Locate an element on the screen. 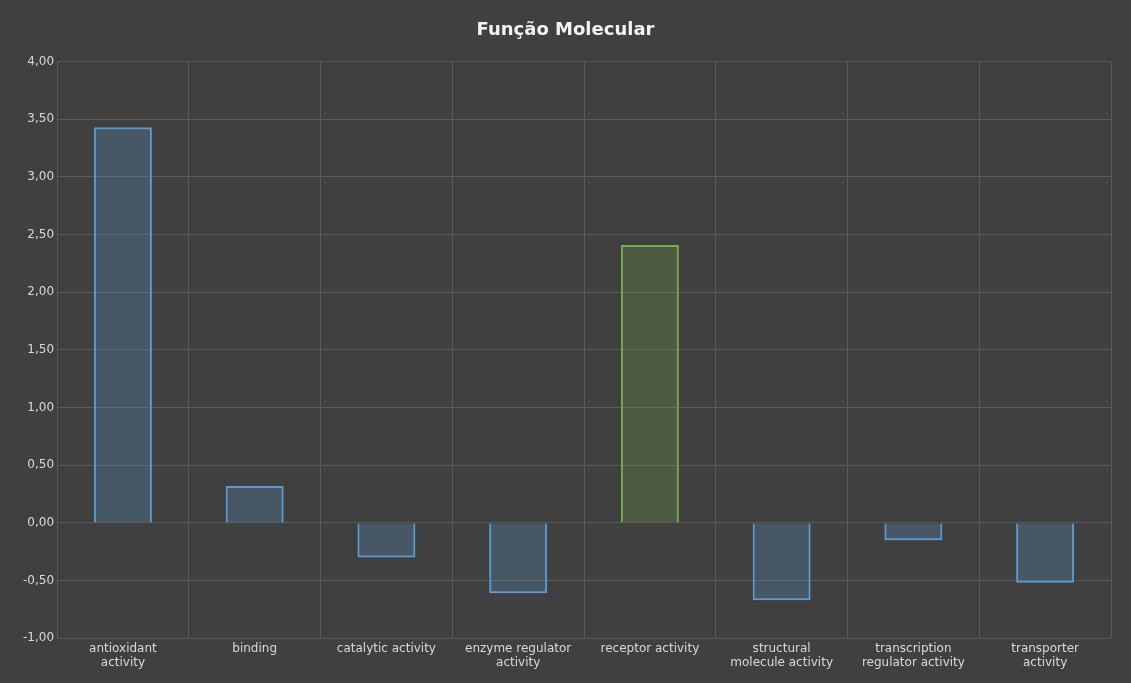 The width and height of the screenshot is (1131, 683). x-tick-label: transcription regulator activity is located at coordinates (913, 654).